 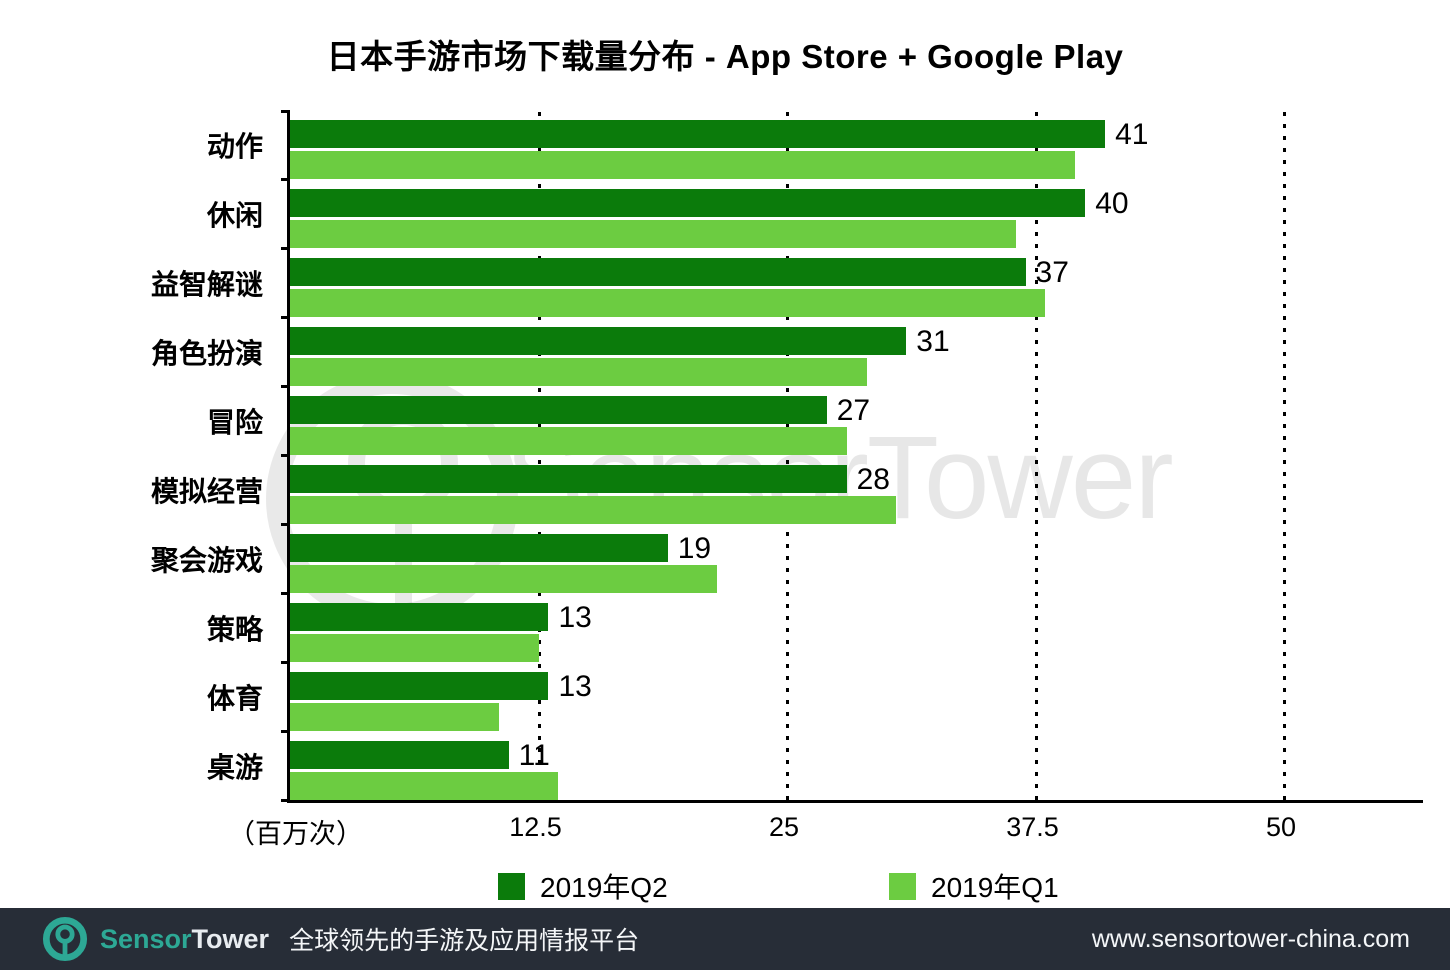 I want to click on category-label: 模拟经营, so click(x=206, y=491).